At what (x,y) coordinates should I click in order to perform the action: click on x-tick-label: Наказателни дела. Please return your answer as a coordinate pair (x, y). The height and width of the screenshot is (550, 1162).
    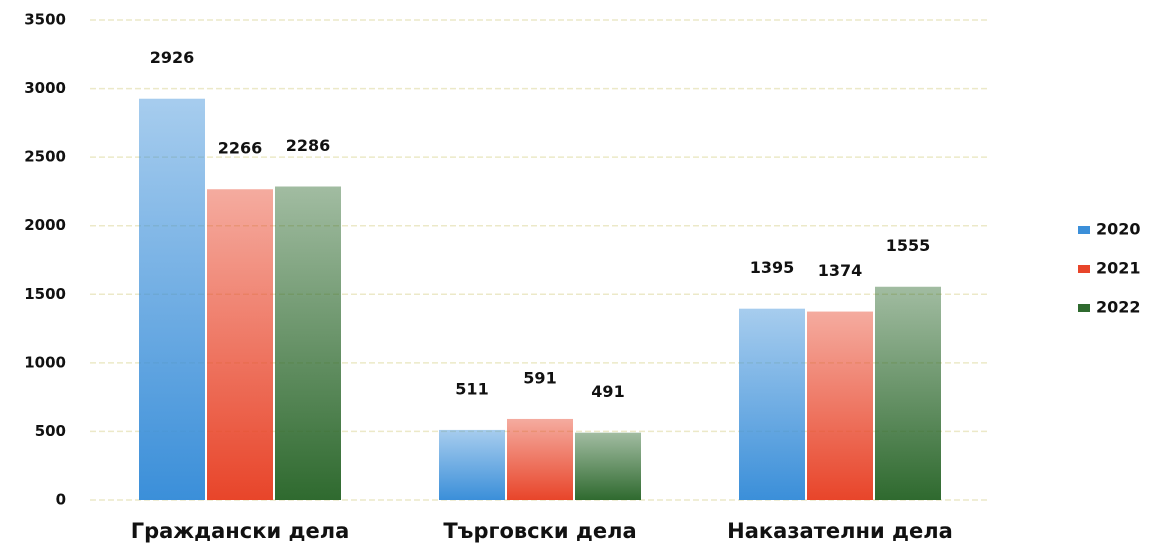
    Looking at the image, I should click on (840, 531).